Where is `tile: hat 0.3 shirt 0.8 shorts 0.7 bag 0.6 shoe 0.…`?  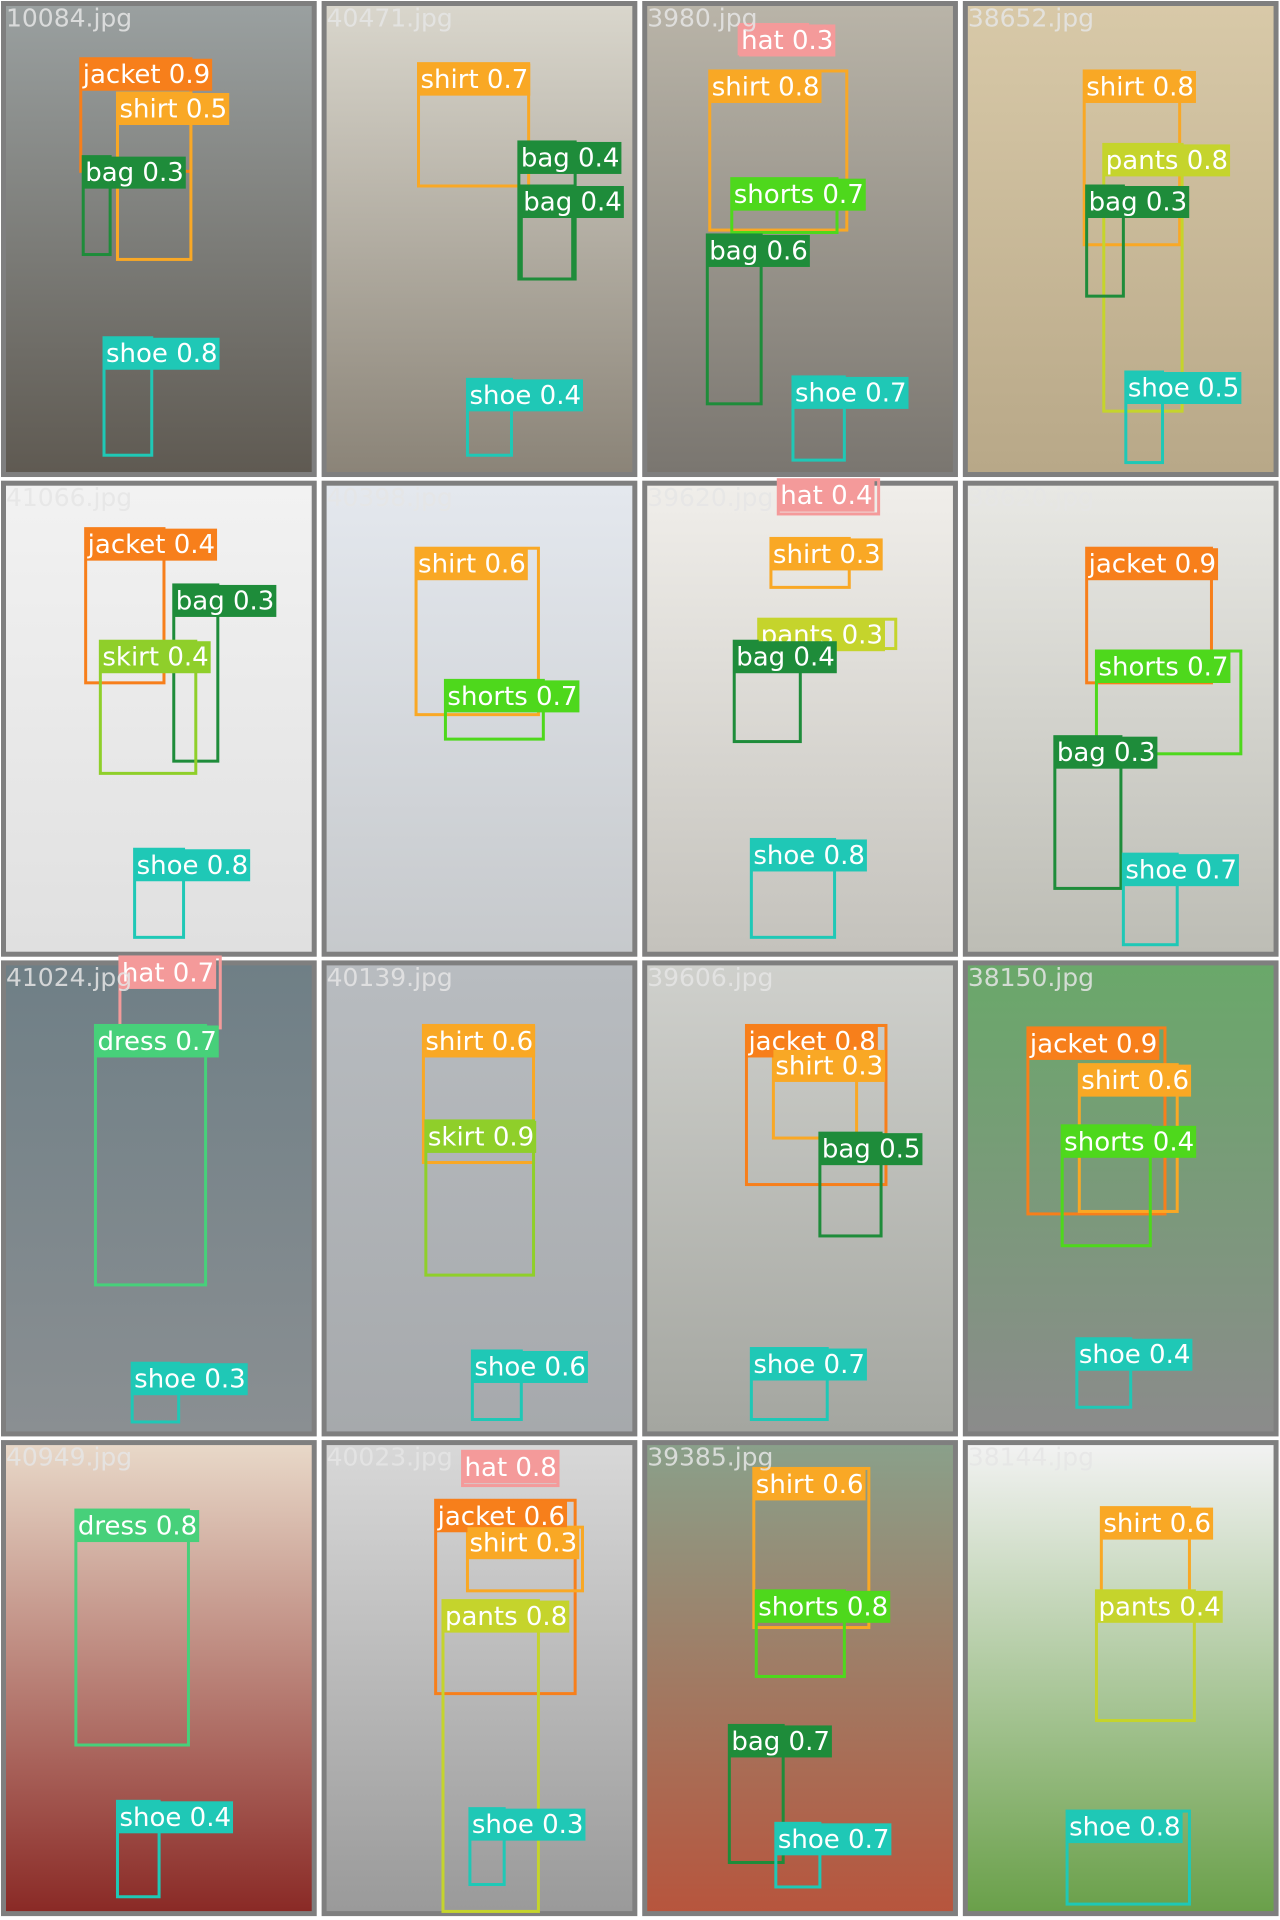 tile: hat 0.3 shirt 0.8 shorts 0.7 bag 0.6 shoe 0.… is located at coordinates (800, 239).